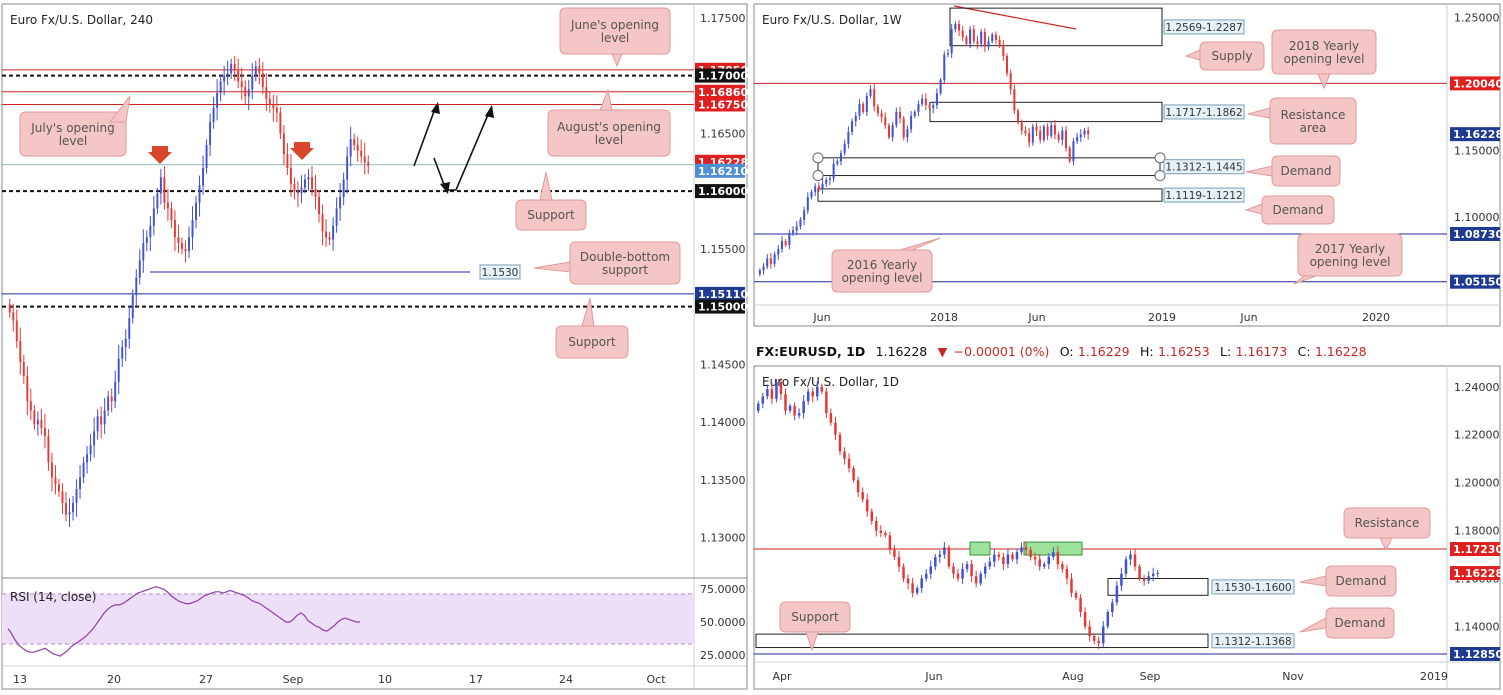 The image size is (1503, 695). What do you see at coordinates (1477, 387) in the screenshot?
I see `y-tick-daily: 1.24000` at bounding box center [1477, 387].